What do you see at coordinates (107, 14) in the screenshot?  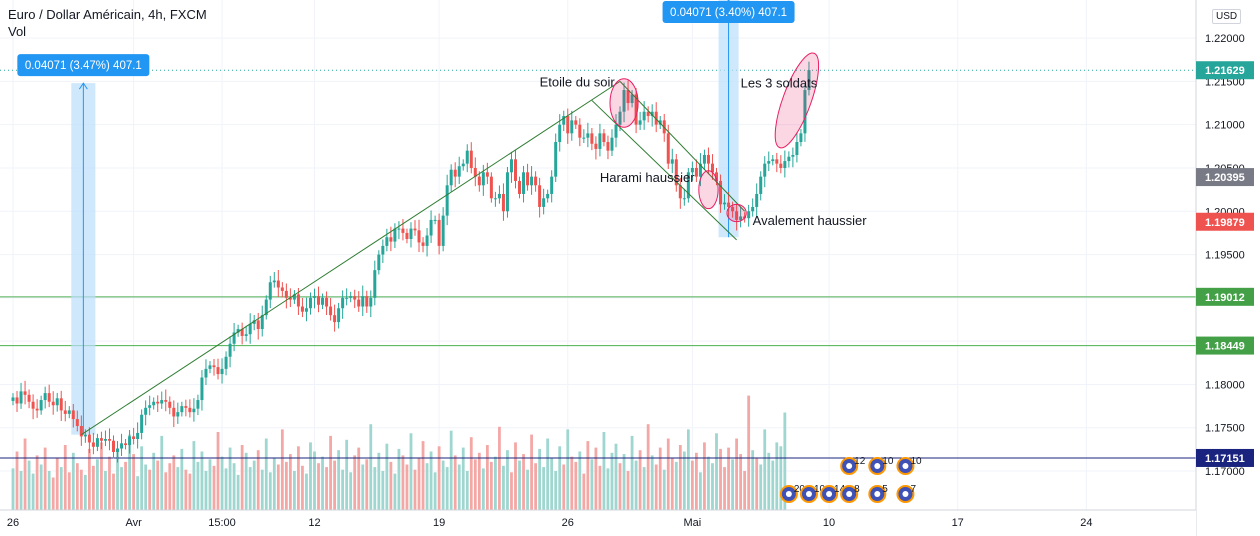 I see `symbol-title: Euro / Dollar Américain, 4h, FXCM` at bounding box center [107, 14].